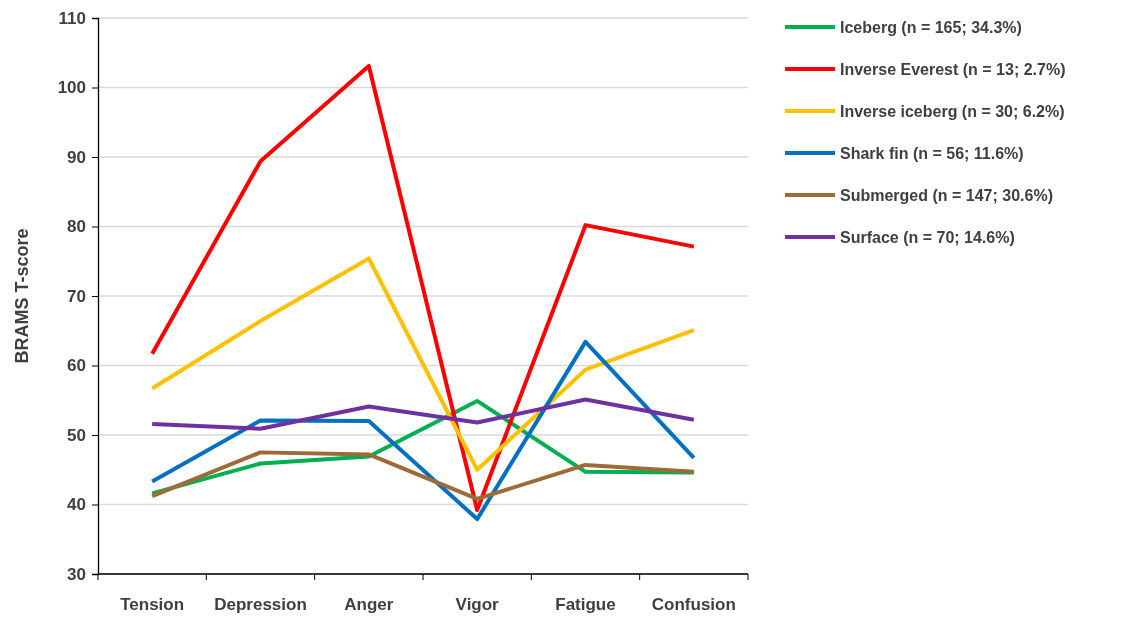 The width and height of the screenshot is (1121, 617). Describe the element at coordinates (369, 604) in the screenshot. I see `x-tick-label: Anger` at that location.